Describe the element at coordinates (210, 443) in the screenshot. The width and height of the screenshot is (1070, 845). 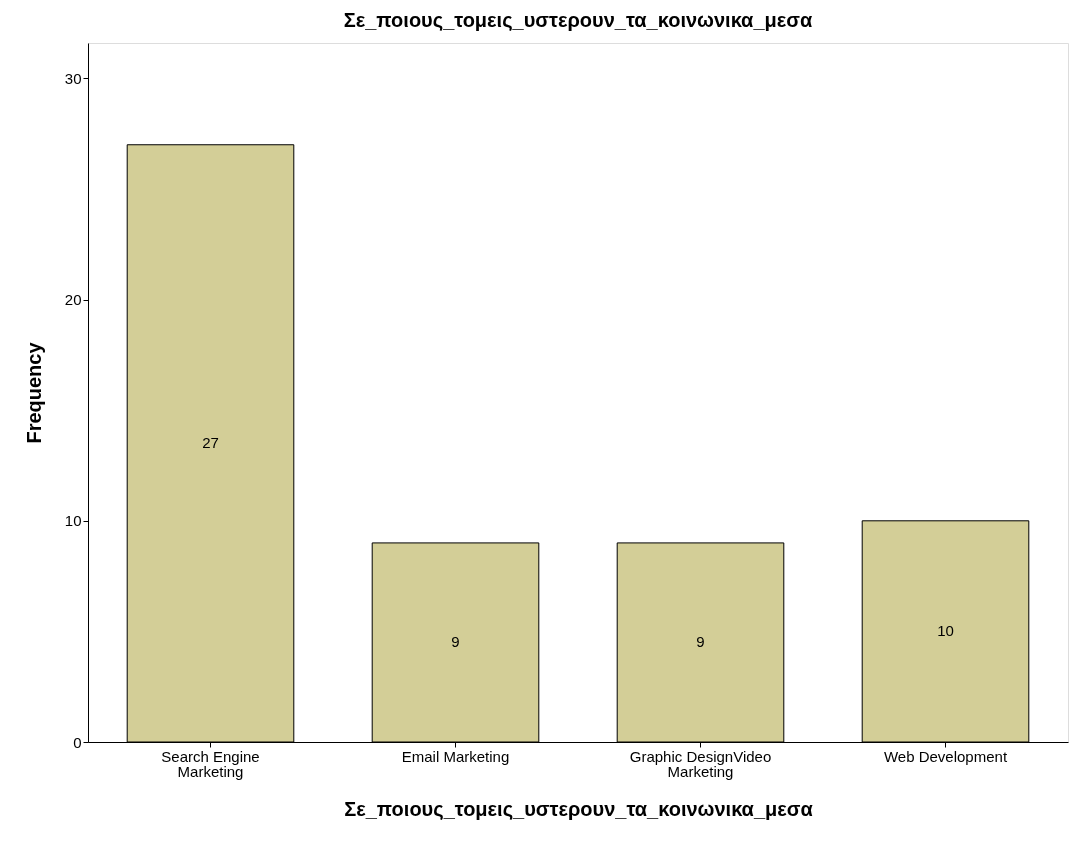
I see `data-label: 27` at that location.